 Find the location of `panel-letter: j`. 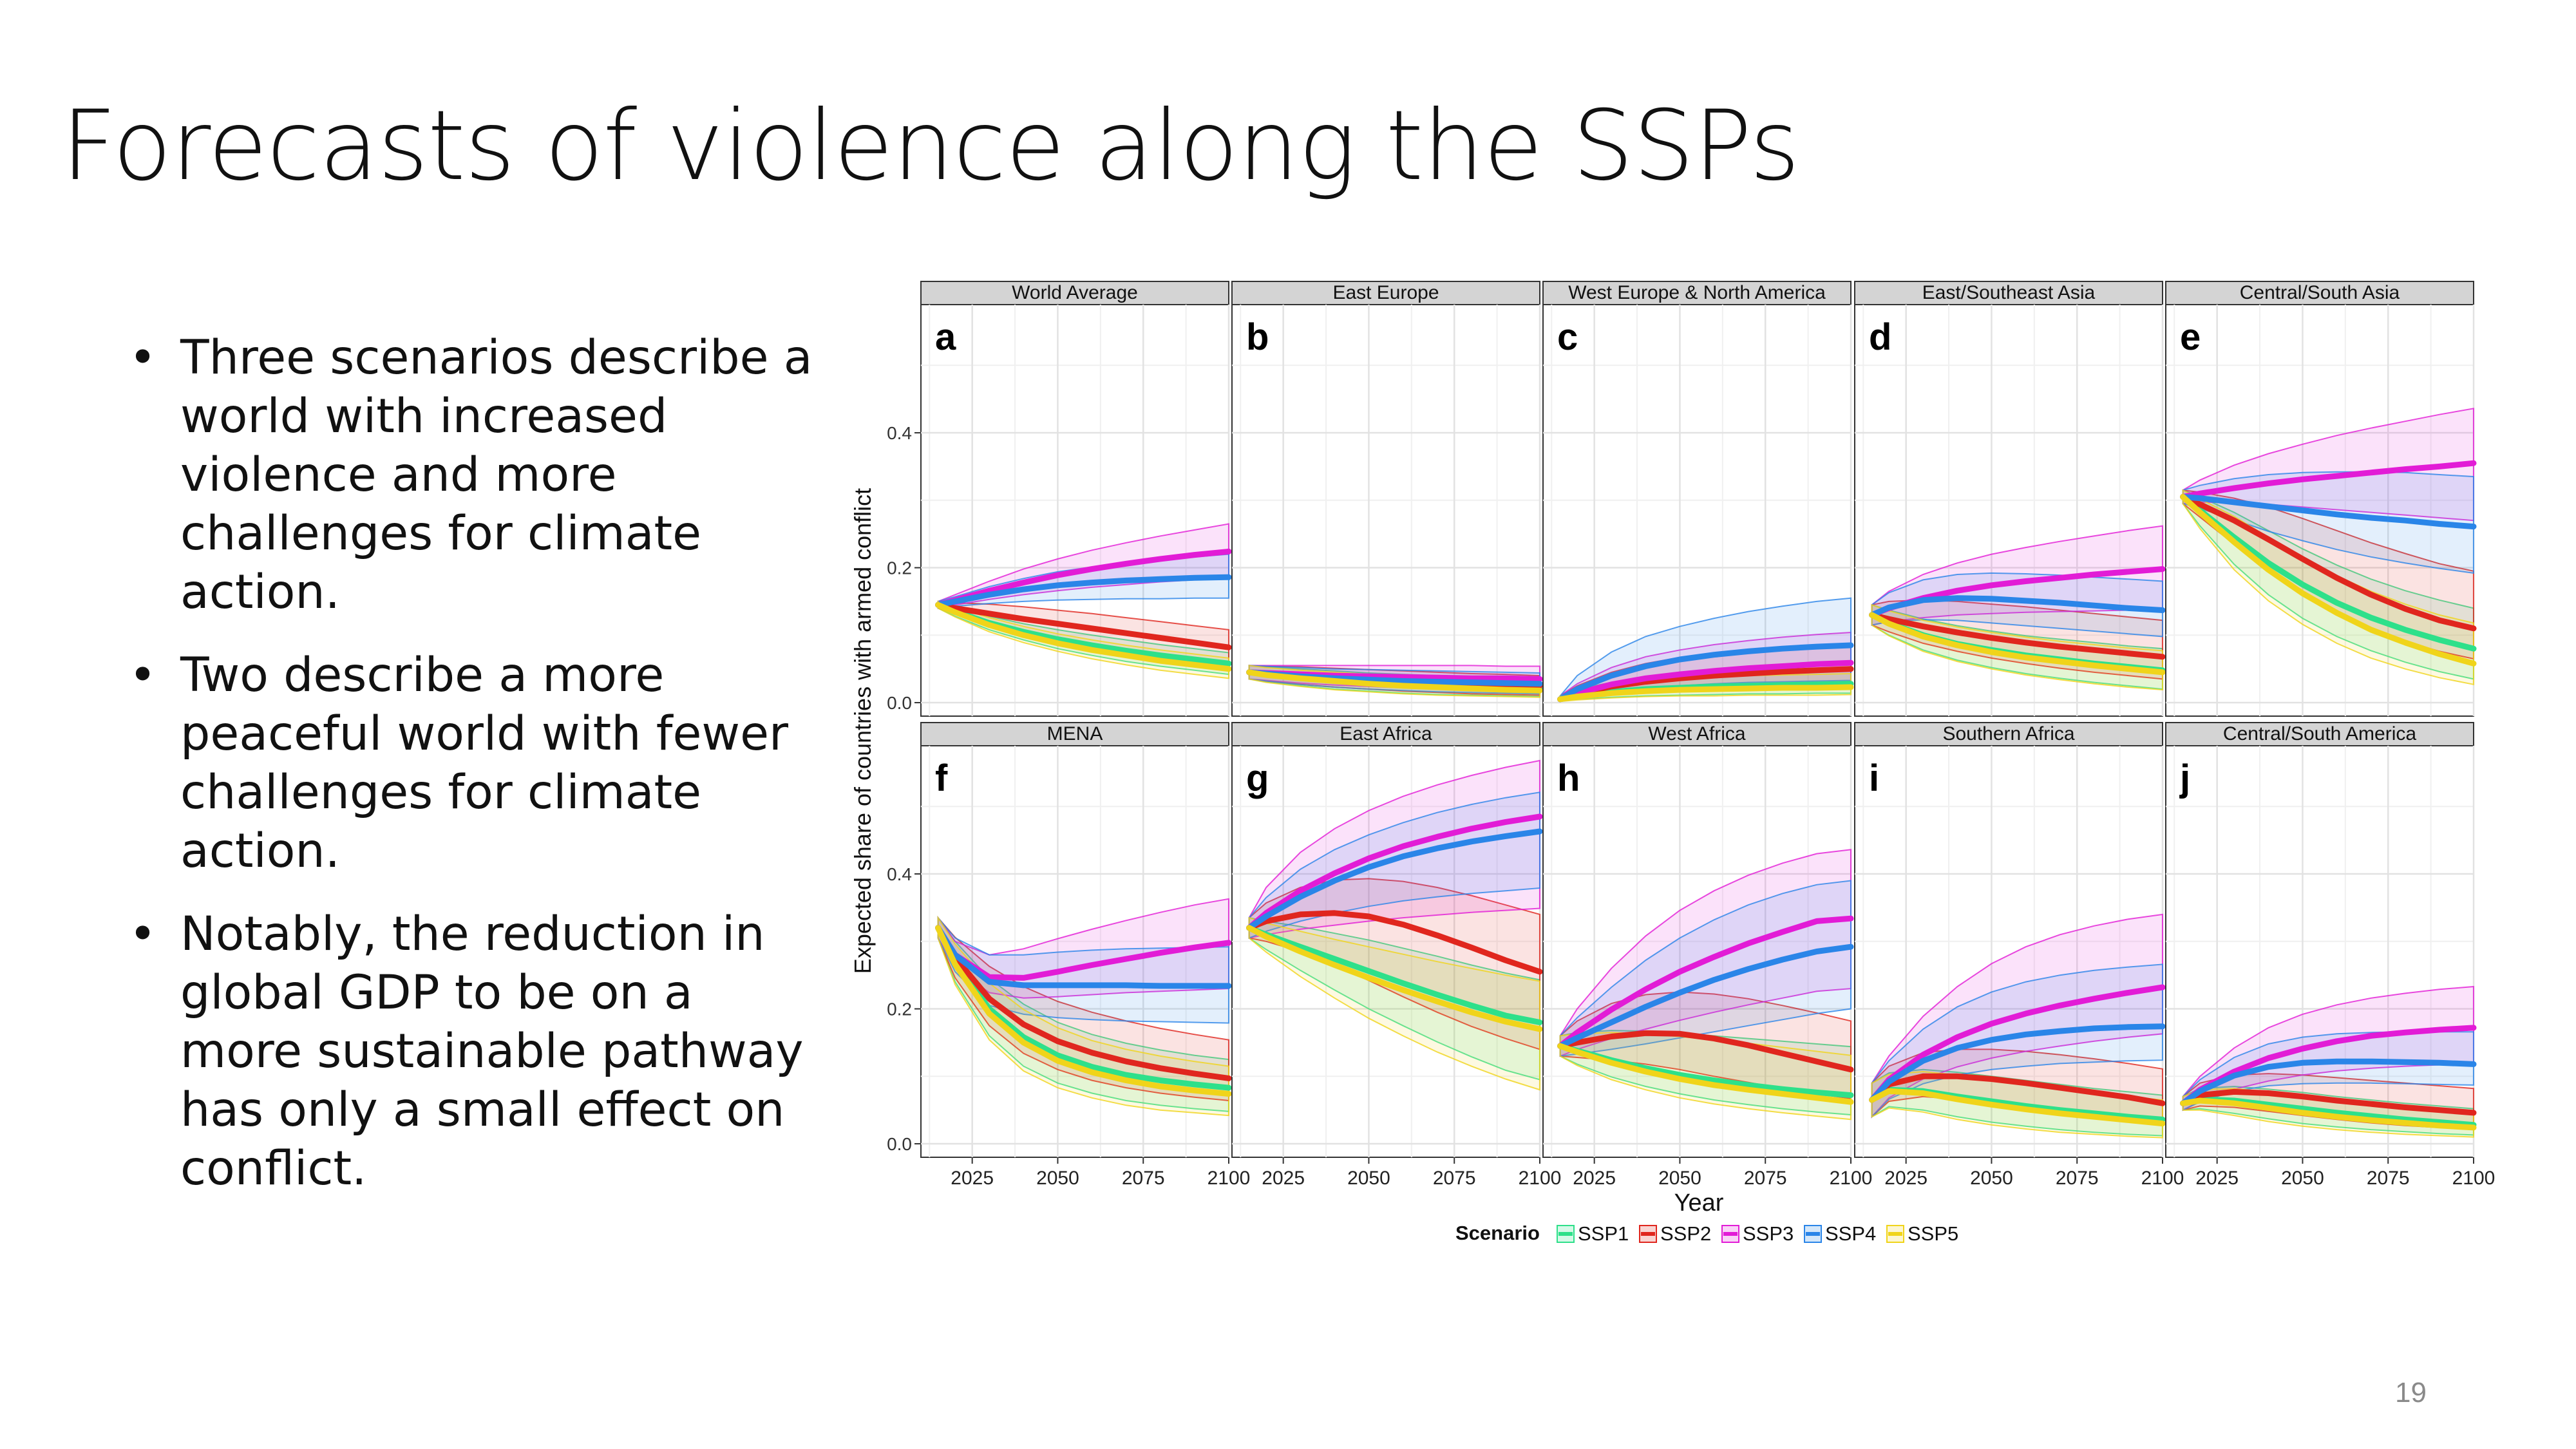

panel-letter: j is located at coordinates (2184, 778).